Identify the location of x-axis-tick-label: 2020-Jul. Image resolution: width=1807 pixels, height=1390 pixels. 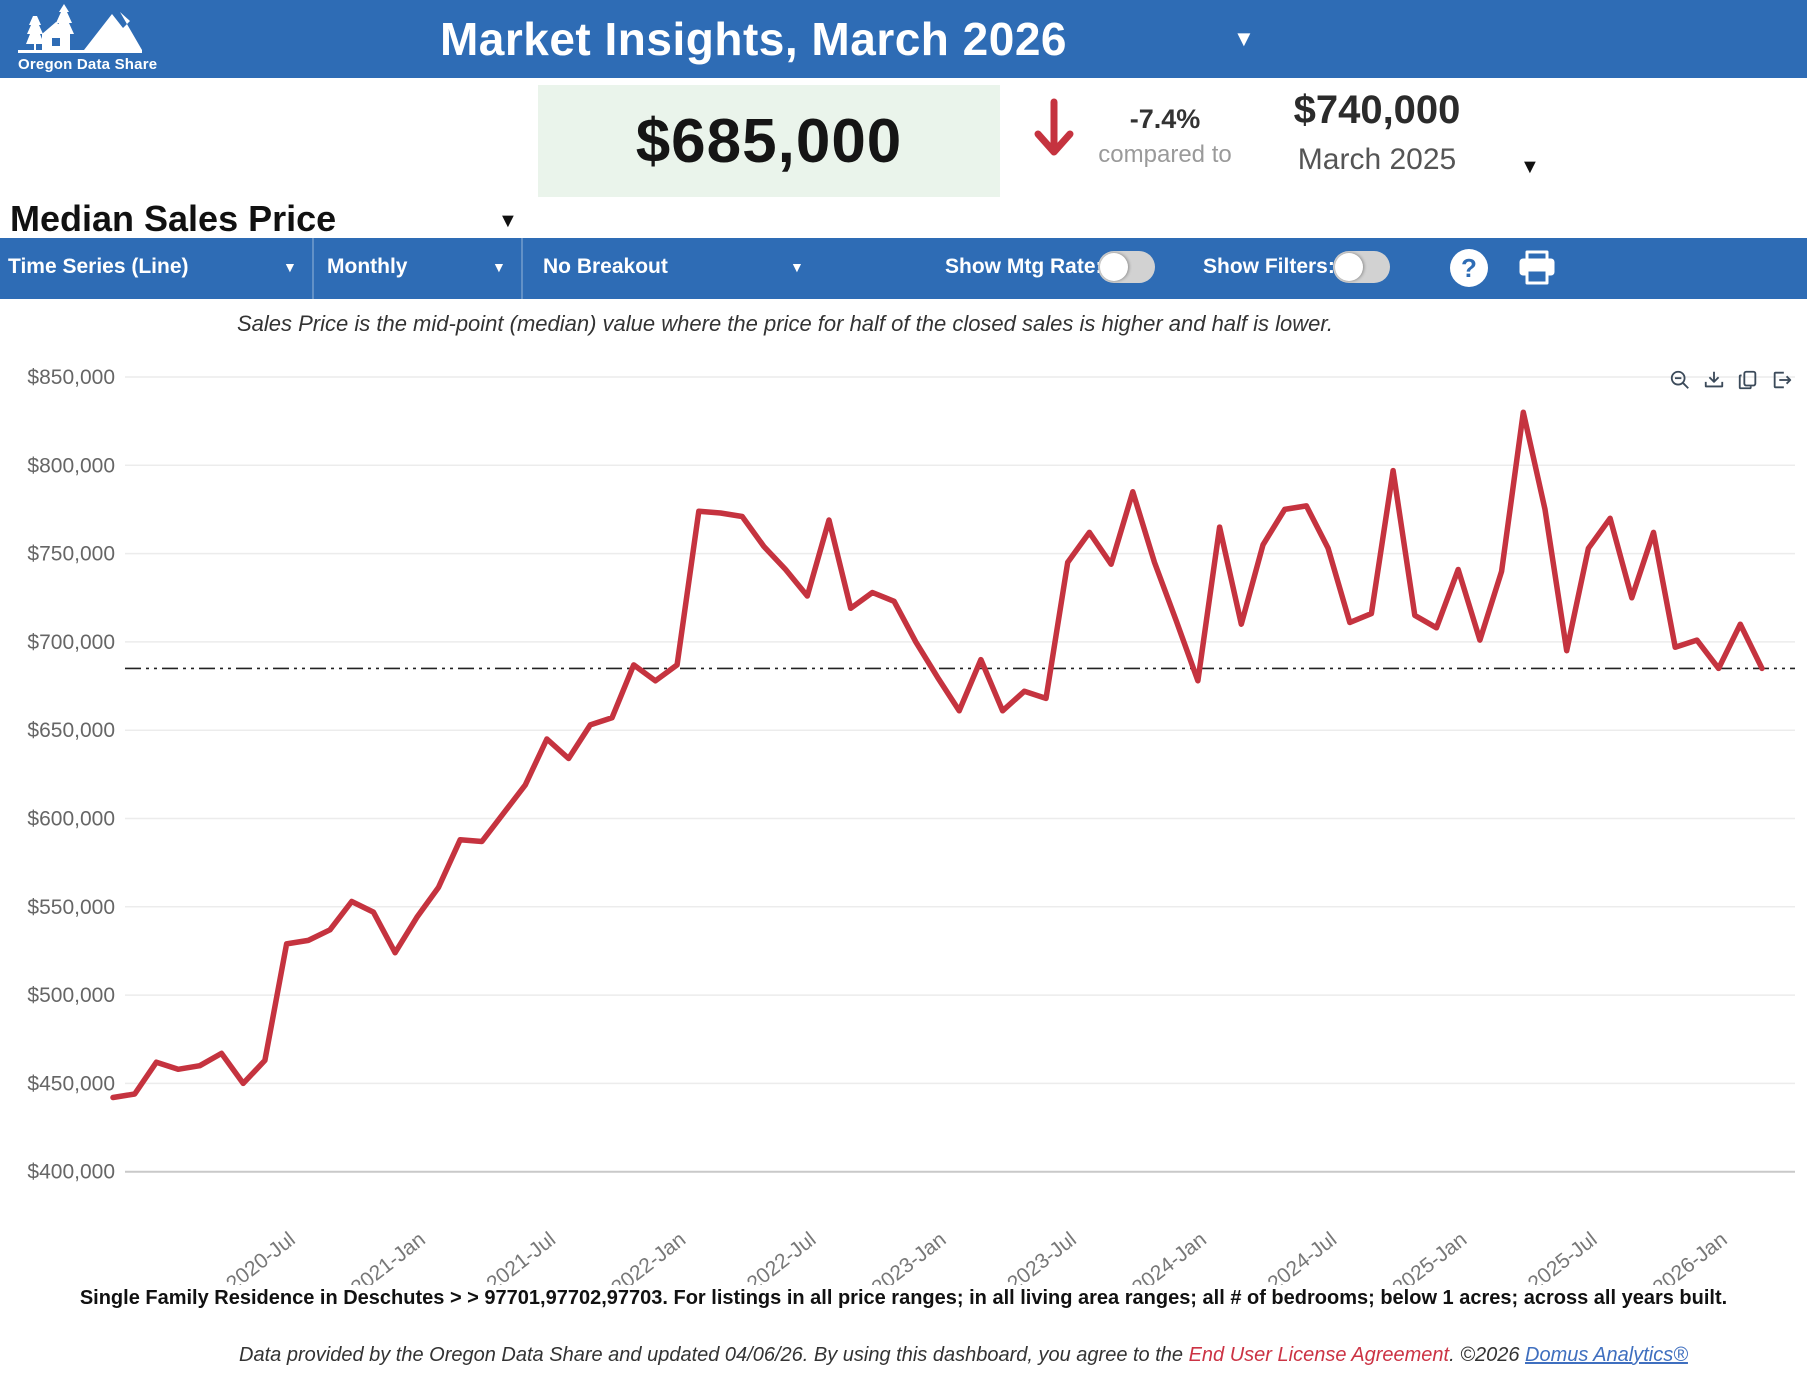
(261, 1256).